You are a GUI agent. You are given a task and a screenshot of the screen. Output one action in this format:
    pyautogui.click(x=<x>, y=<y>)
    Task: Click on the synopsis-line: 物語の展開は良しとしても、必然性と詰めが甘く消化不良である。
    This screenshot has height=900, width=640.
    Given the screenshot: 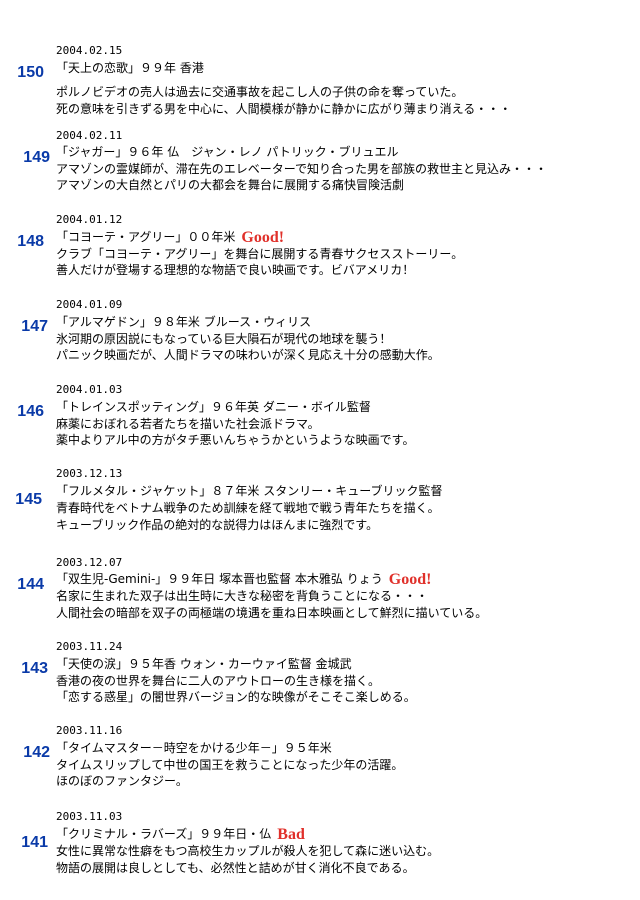 What is the action you would take?
    pyautogui.click(x=235, y=868)
    